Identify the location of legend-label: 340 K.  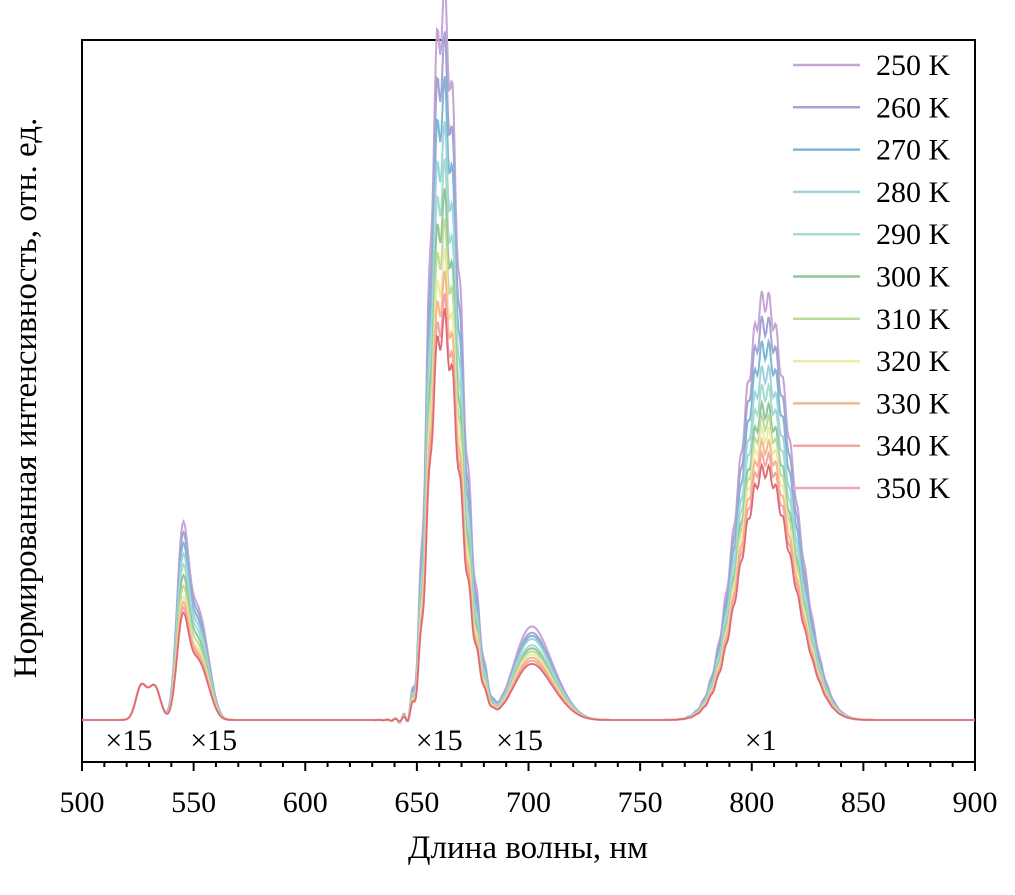
(913, 446).